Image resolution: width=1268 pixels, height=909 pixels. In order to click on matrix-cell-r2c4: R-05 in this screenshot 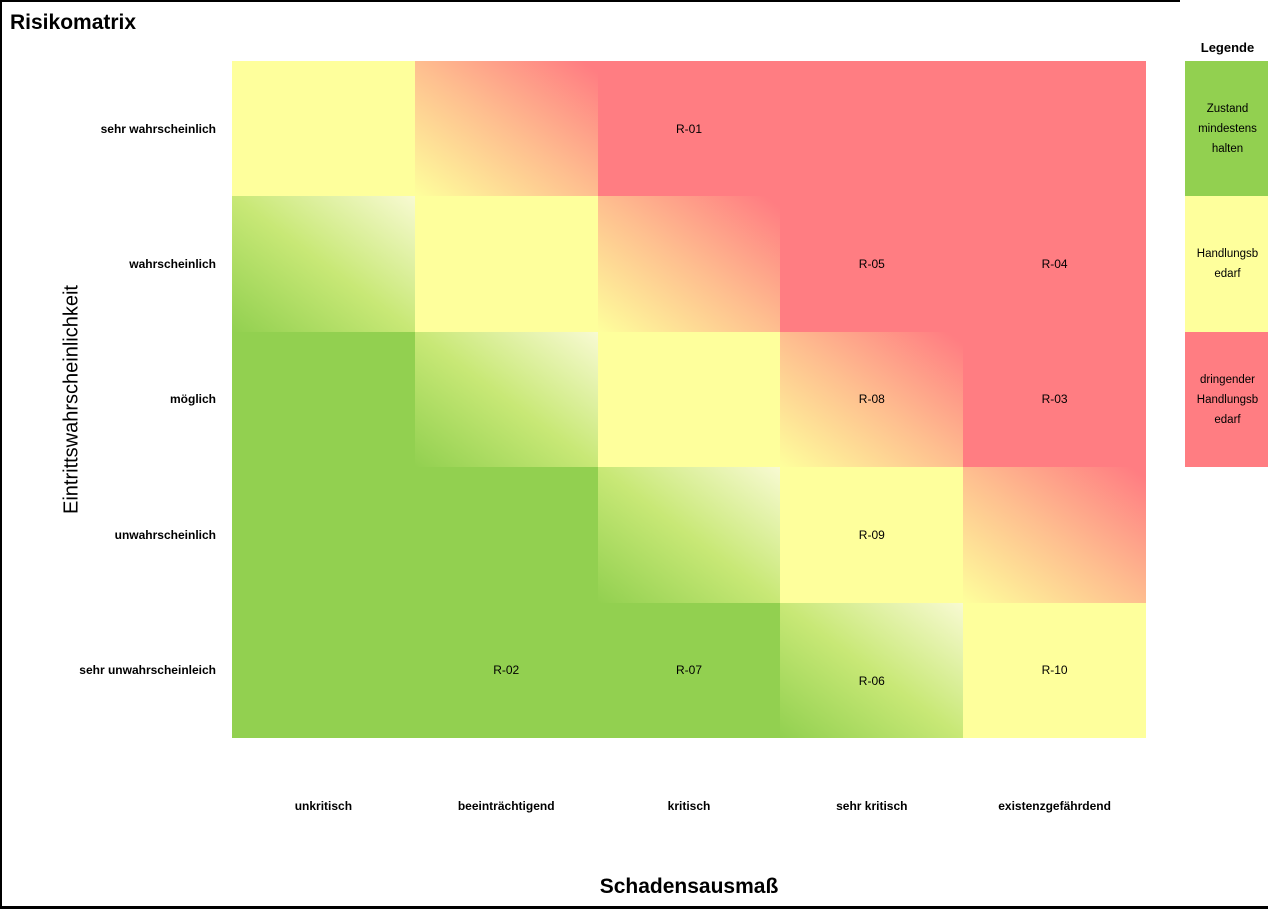, I will do `click(872, 264)`.